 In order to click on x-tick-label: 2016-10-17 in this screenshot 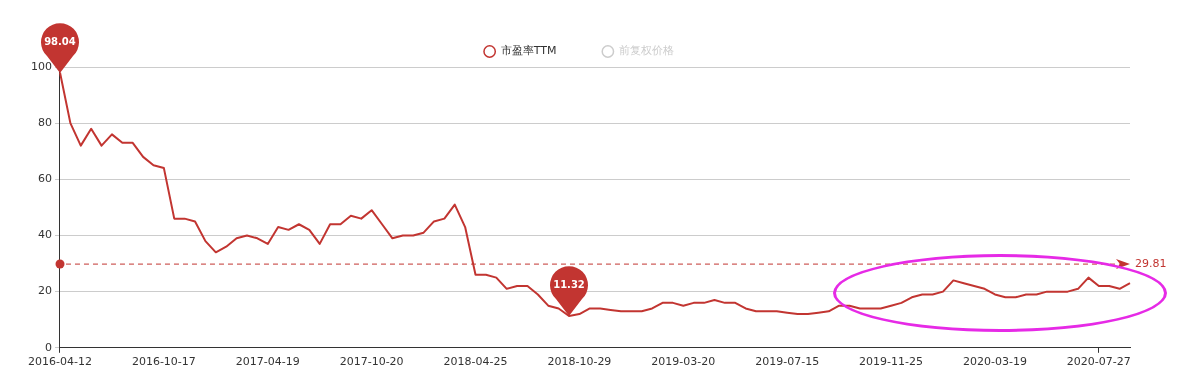, I will do `click(163, 362)`.